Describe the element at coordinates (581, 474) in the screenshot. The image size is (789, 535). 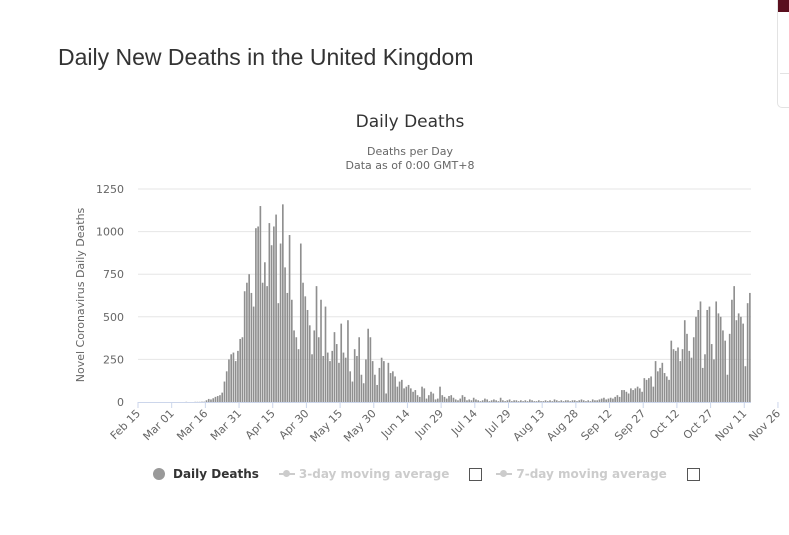
I see `legend-item-7day-average: 7-day moving average` at that location.